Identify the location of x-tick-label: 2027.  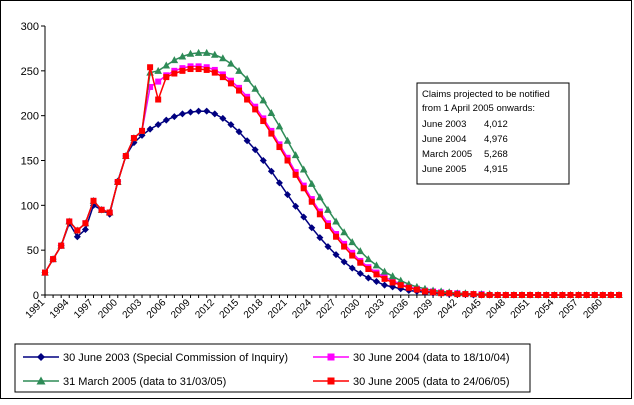
(327, 309).